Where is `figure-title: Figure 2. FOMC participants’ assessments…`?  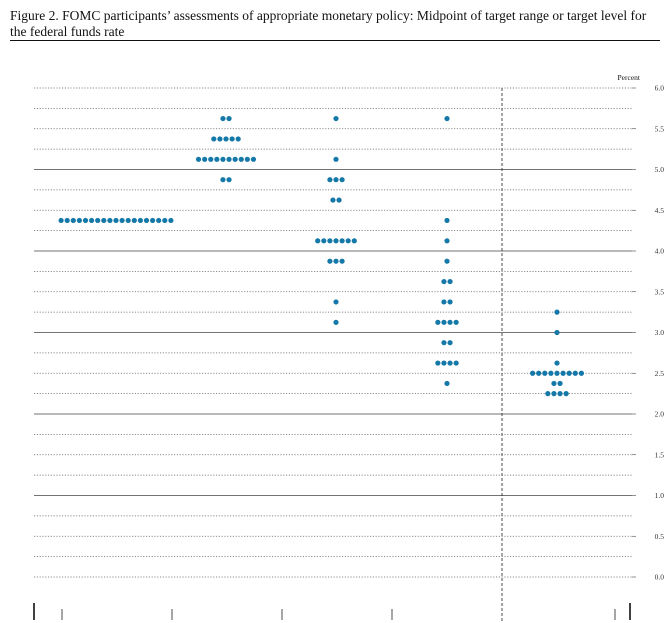 figure-title: Figure 2. FOMC participants’ assessments… is located at coordinates (328, 23).